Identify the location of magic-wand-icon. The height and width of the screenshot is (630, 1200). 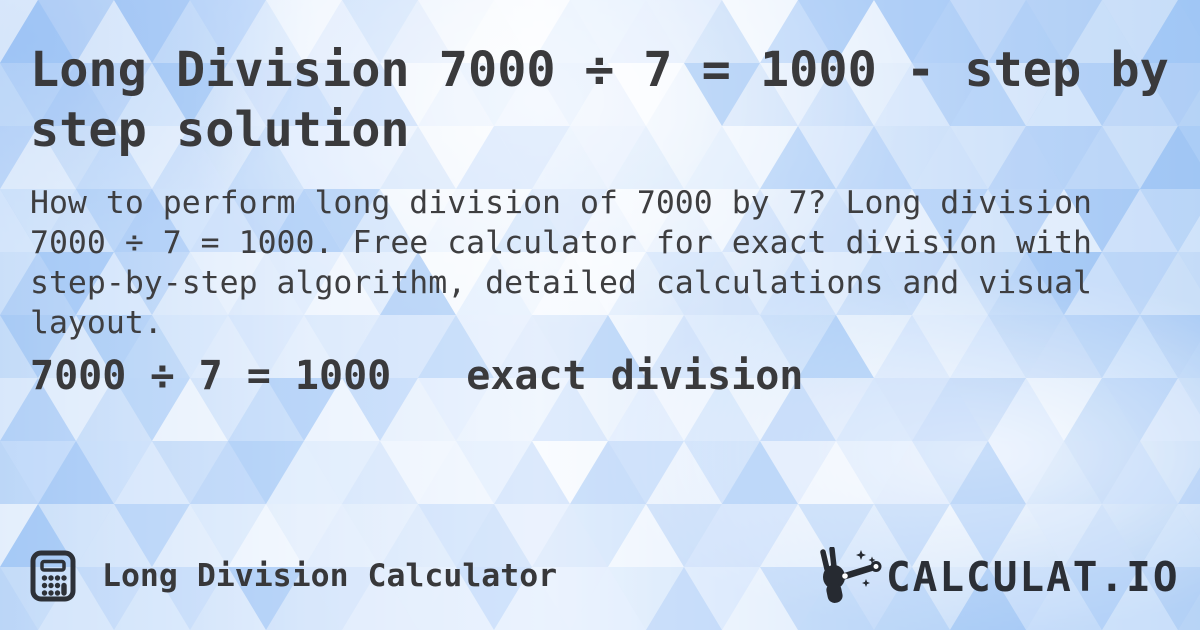
(851, 575).